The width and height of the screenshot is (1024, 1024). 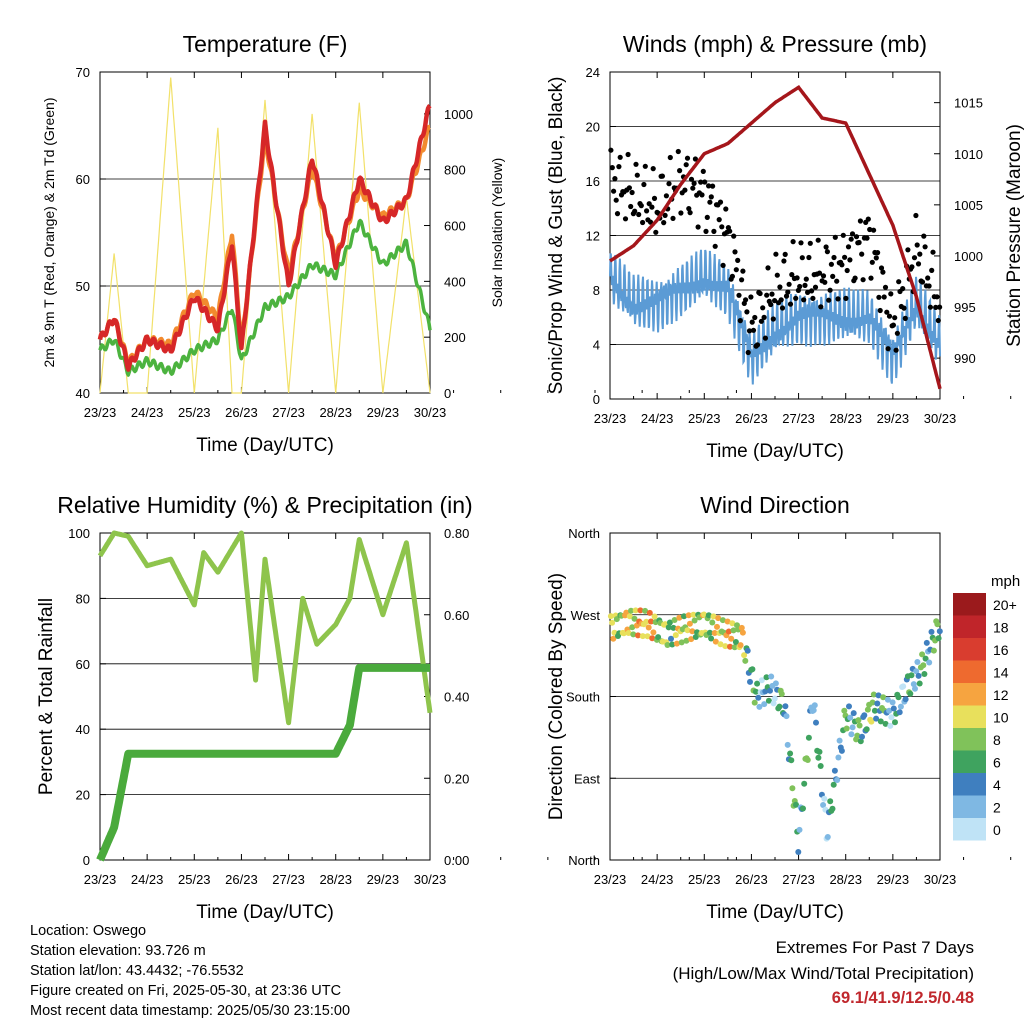 I want to click on winds-y-tick-label: 8, so click(x=596, y=290).